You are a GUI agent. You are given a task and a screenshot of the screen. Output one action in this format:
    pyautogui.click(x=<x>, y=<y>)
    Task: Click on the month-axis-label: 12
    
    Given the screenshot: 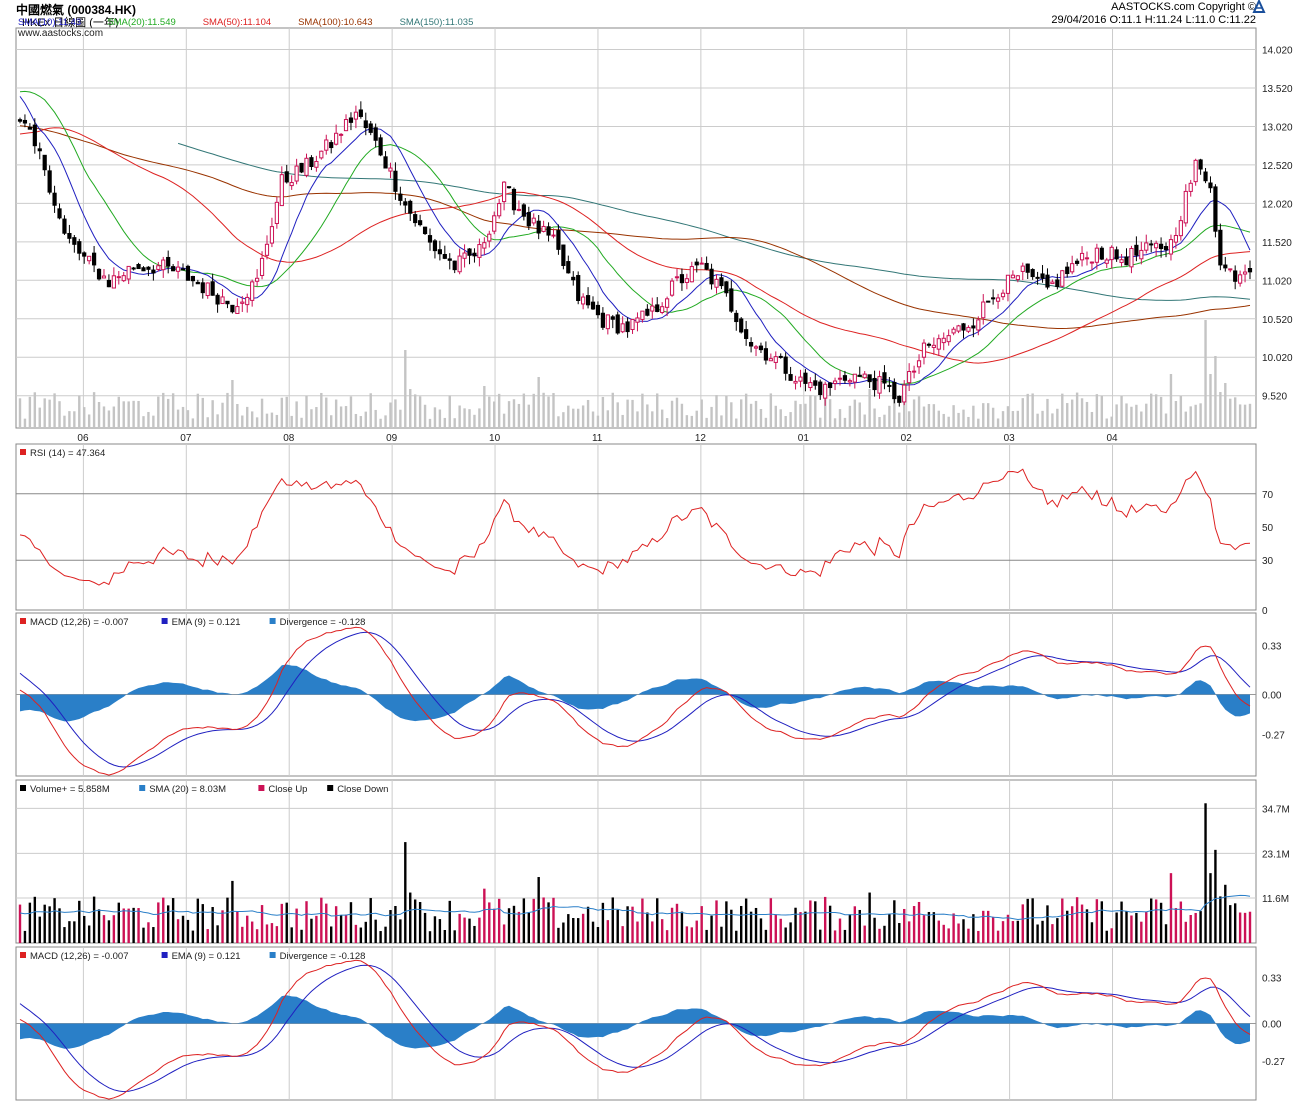 What is the action you would take?
    pyautogui.click(x=701, y=438)
    